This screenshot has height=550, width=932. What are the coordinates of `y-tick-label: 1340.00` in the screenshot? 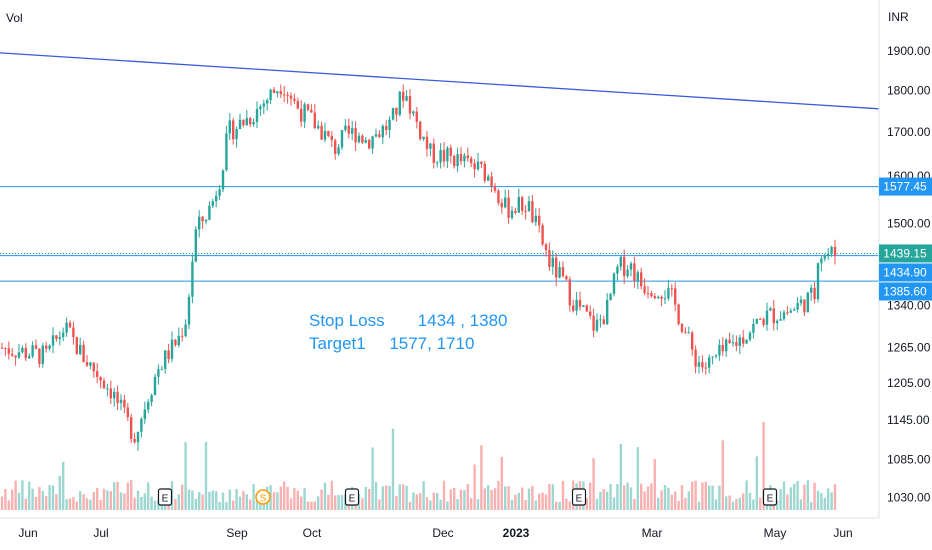 It's located at (909, 305).